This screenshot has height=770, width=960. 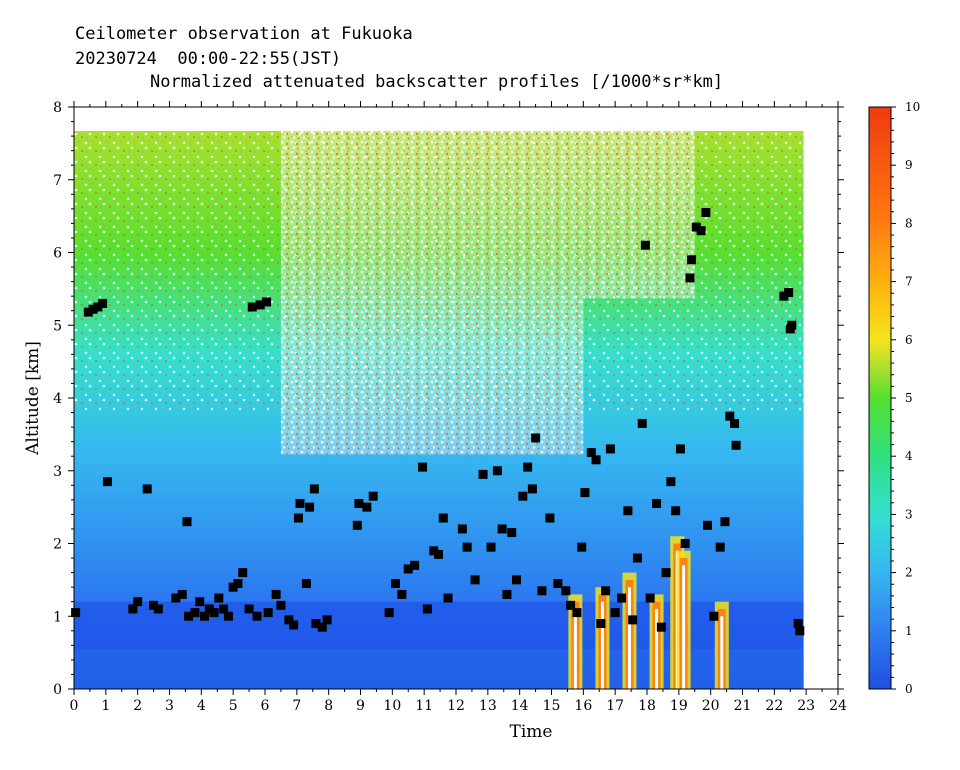 I want to click on y-tick-label: 4, so click(x=57, y=399).